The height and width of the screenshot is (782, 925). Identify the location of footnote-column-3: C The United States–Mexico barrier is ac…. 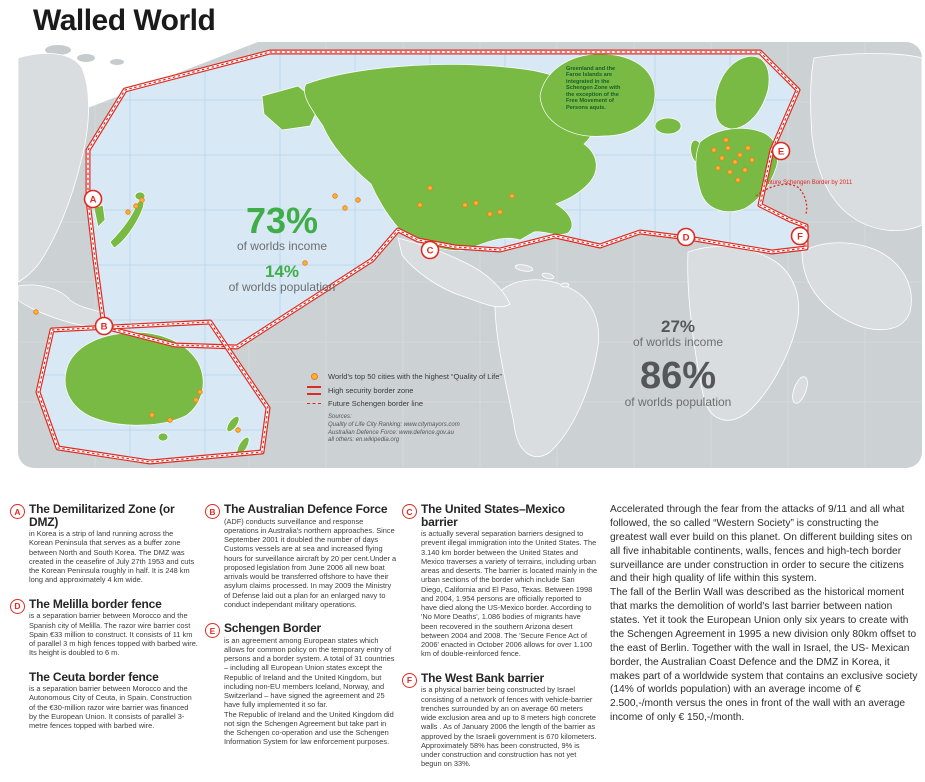
(500, 642).